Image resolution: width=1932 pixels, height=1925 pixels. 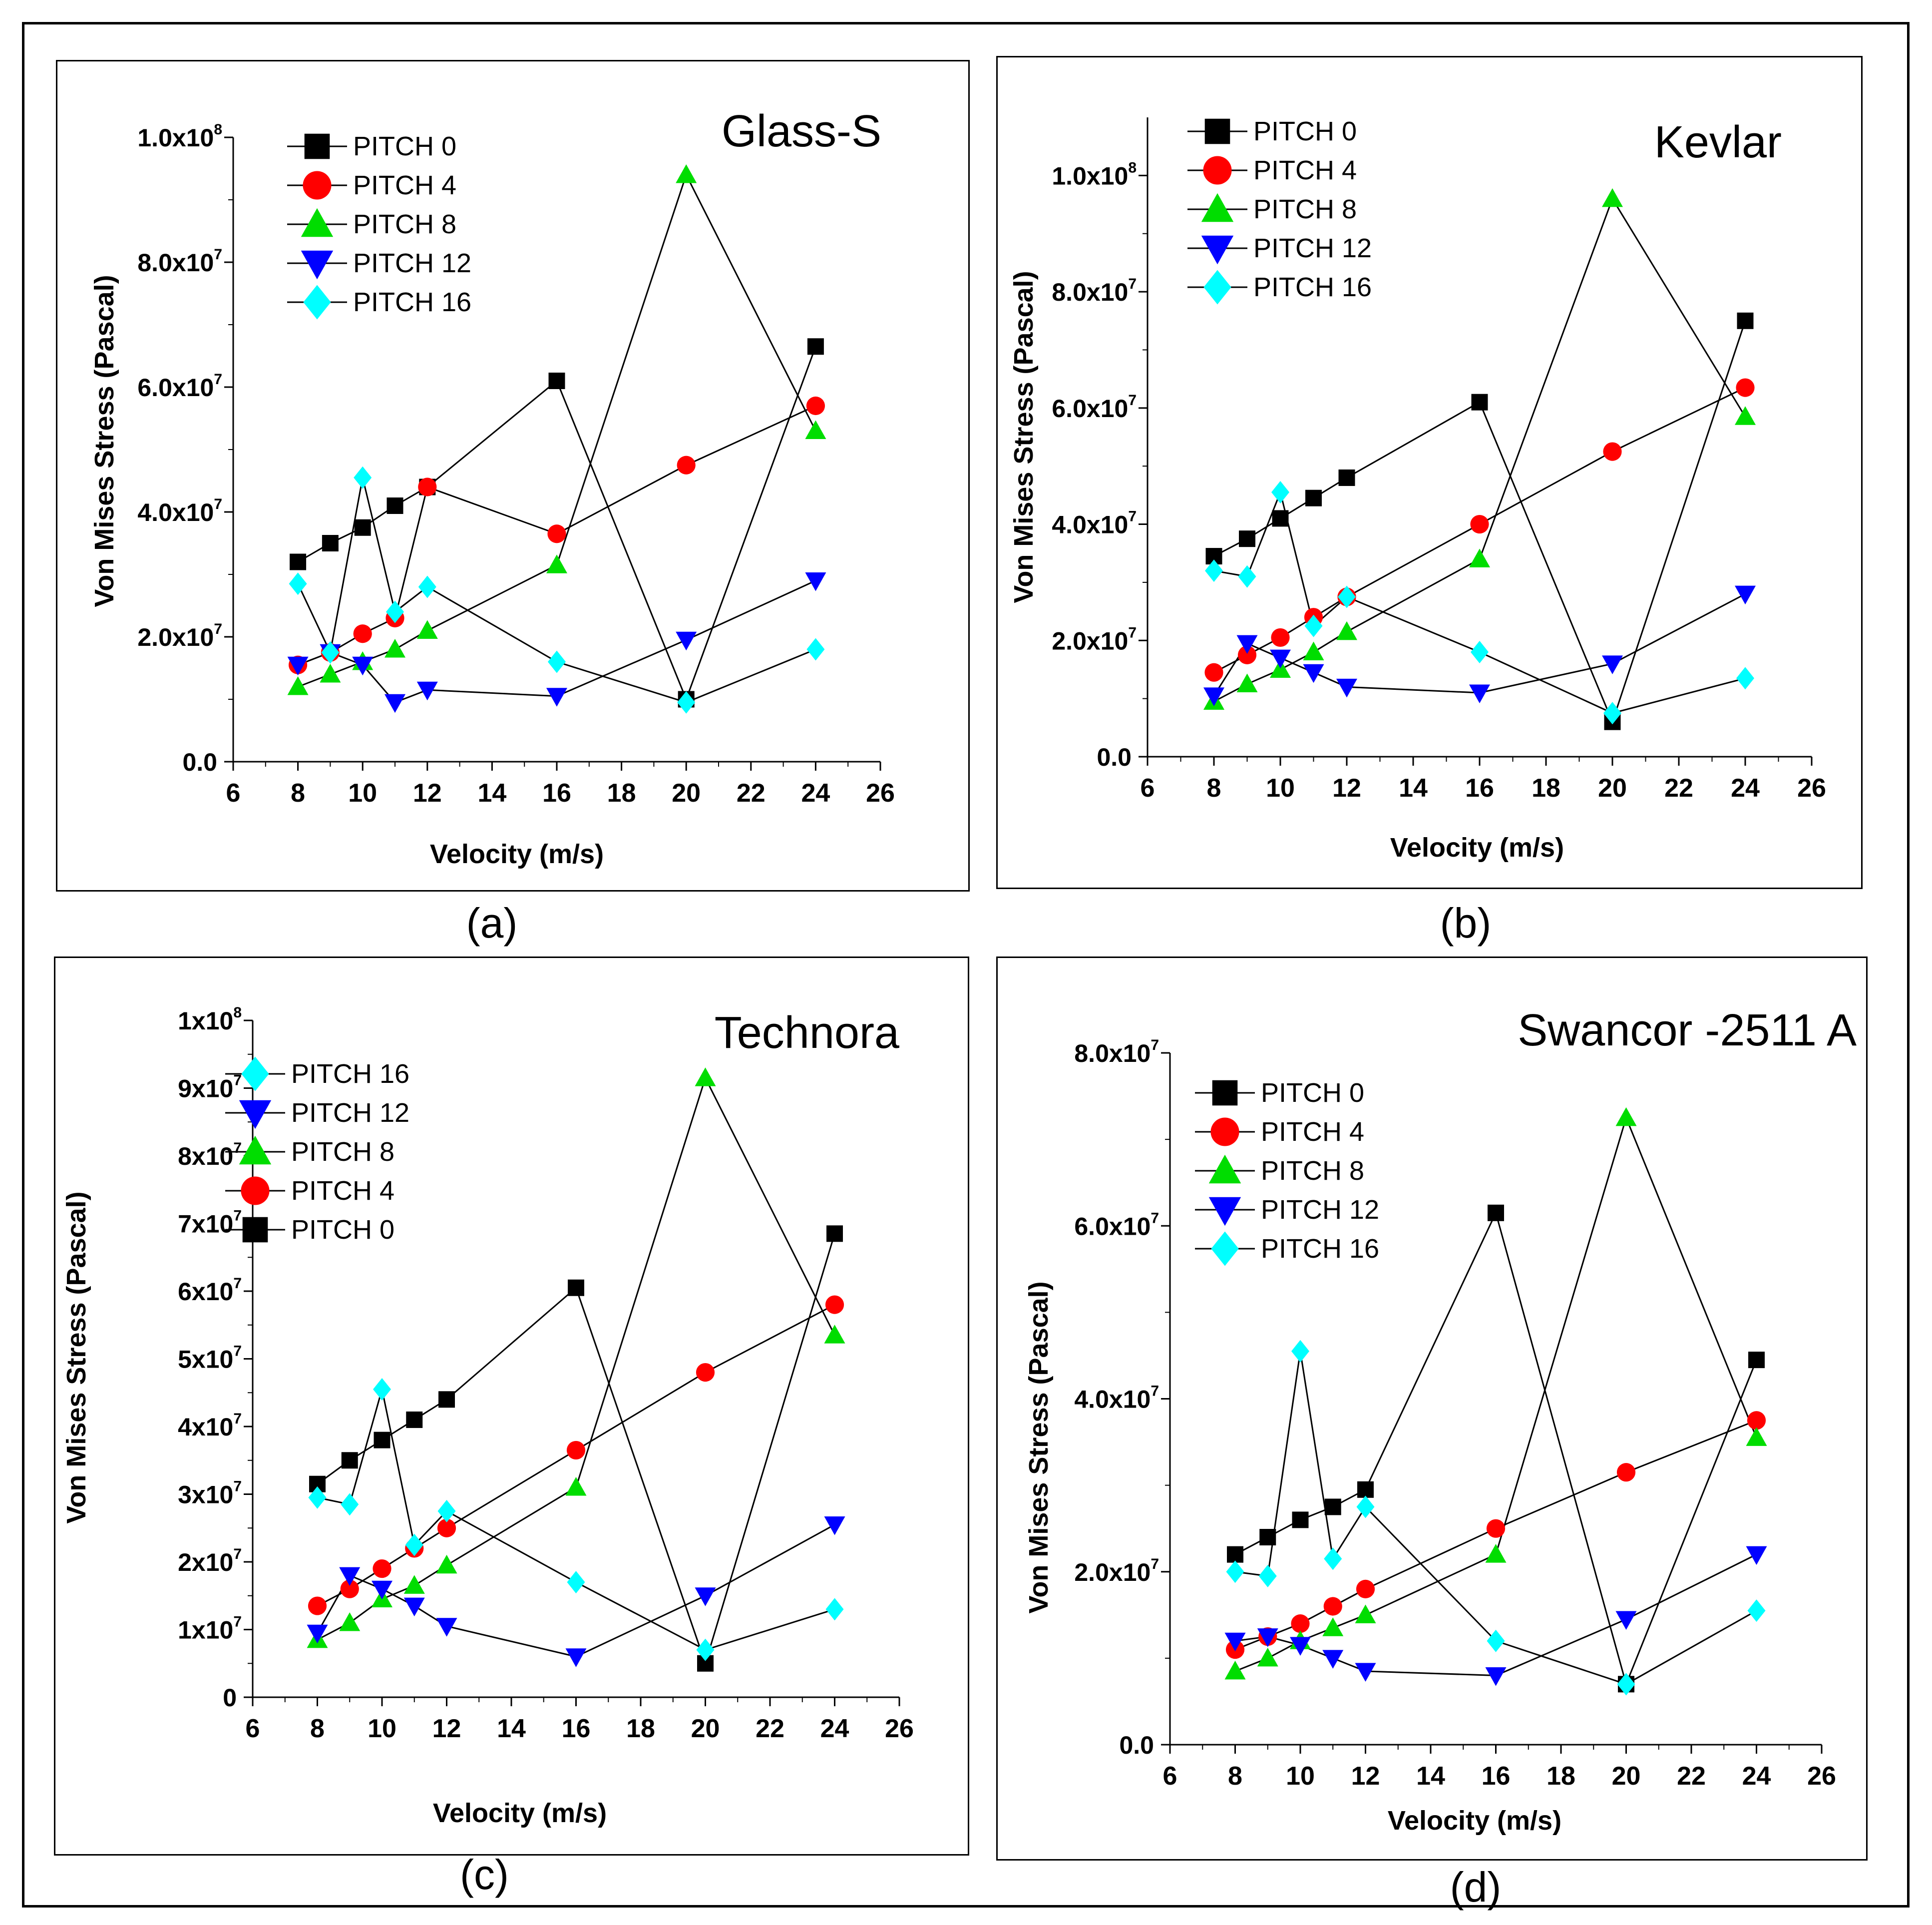 I want to click on y-tick-label: 4.0x10⁷, so click(x=179, y=511).